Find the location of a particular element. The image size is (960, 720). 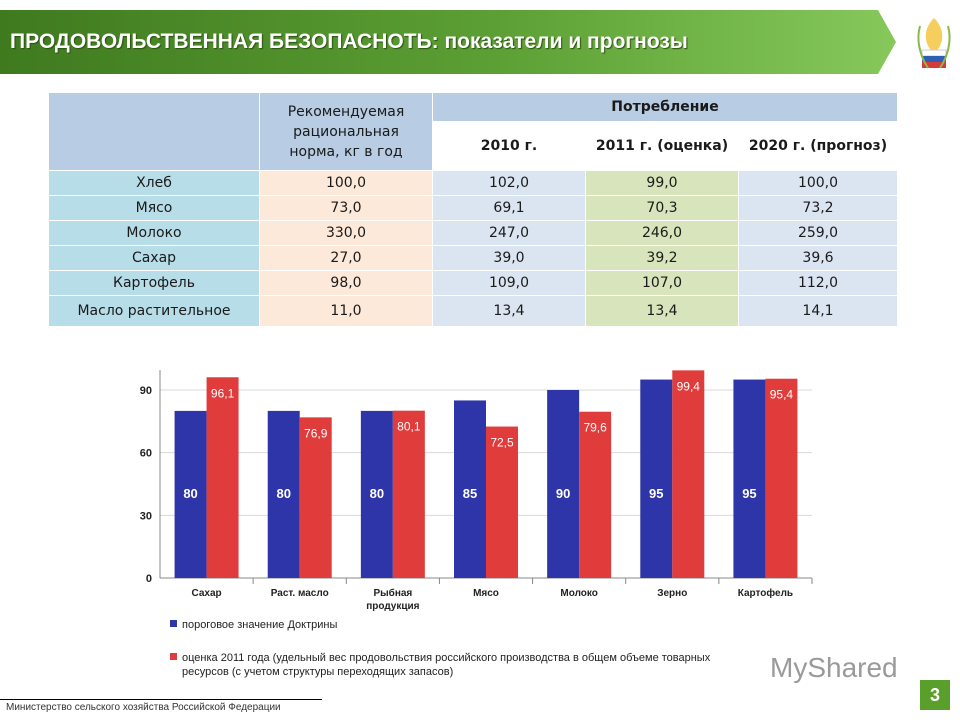

row-name: Молоко is located at coordinates (154, 233).